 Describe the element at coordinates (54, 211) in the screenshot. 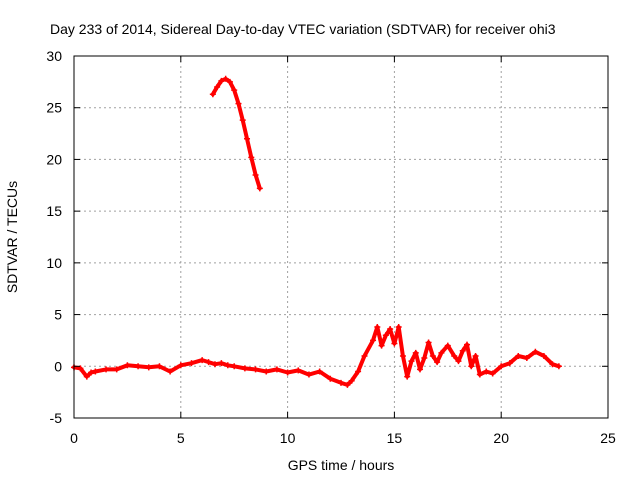

I see `y-tick-label: 15` at that location.